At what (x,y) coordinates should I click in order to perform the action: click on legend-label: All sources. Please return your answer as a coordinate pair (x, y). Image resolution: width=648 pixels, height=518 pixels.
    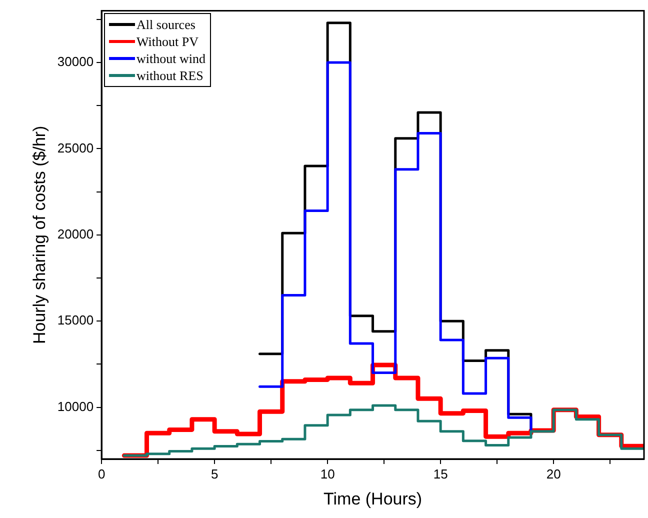
    Looking at the image, I should click on (166, 24).